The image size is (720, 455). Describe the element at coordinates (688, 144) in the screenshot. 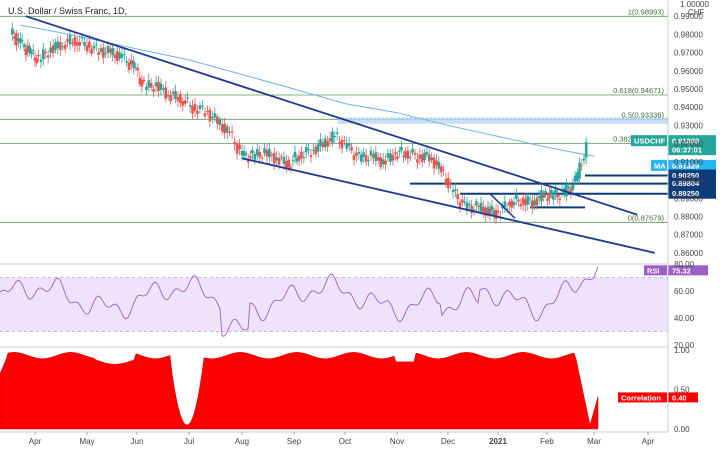

I see `price-tick-label: 0.92000` at that location.